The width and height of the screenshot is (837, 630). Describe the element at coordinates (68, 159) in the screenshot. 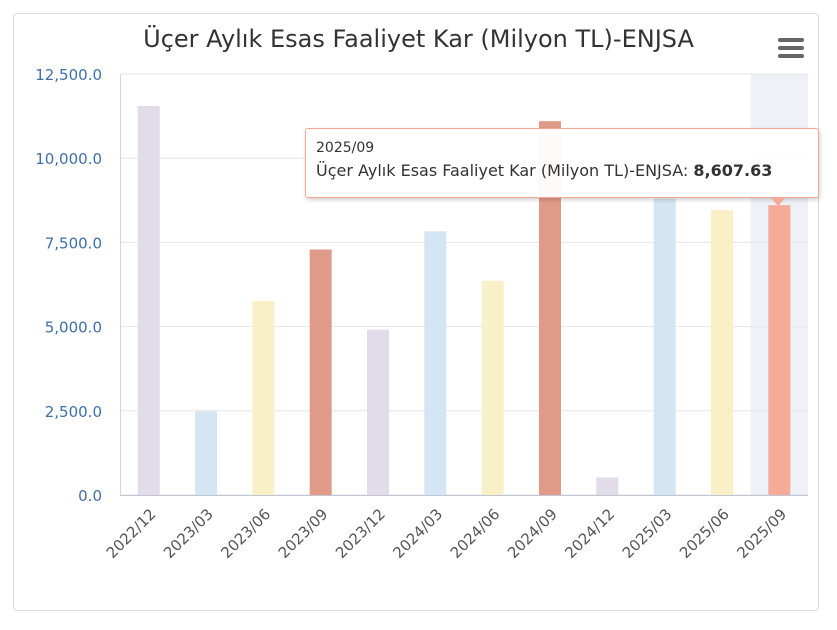

I see `y-tick-label: 10,000.0` at that location.